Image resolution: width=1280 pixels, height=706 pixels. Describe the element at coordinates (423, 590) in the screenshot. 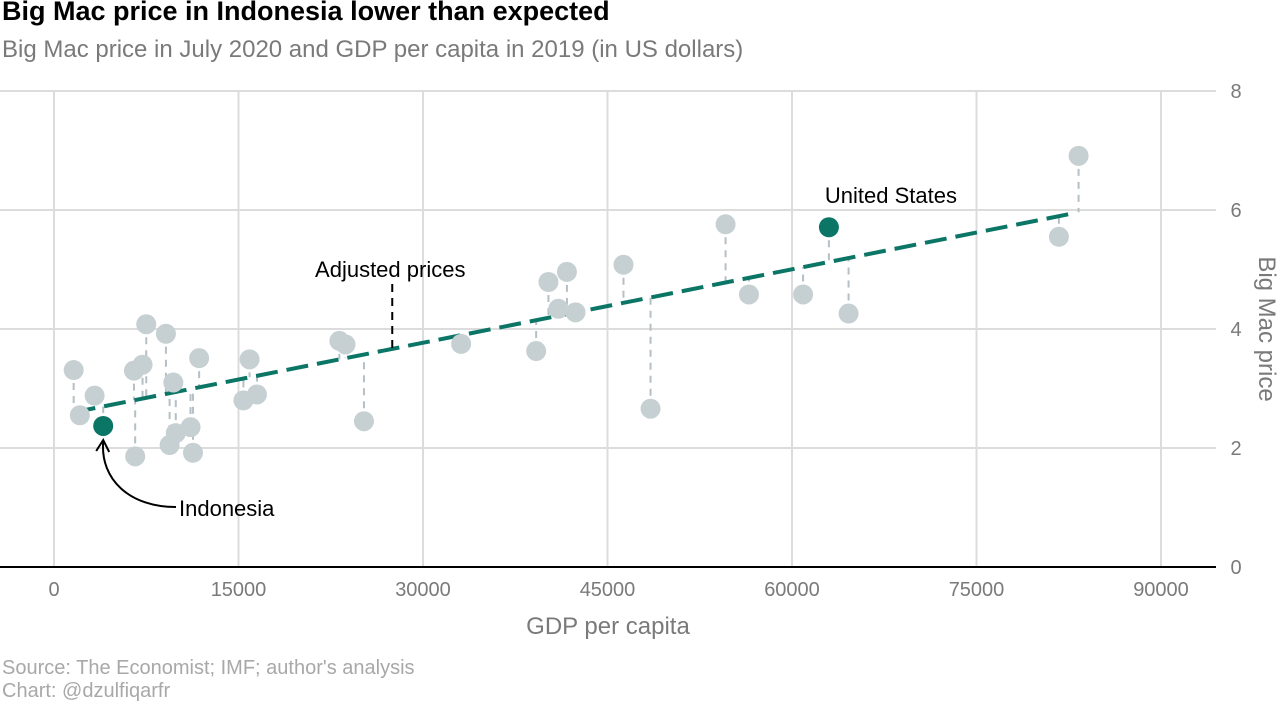

I see `x-tick-label: 30000` at that location.